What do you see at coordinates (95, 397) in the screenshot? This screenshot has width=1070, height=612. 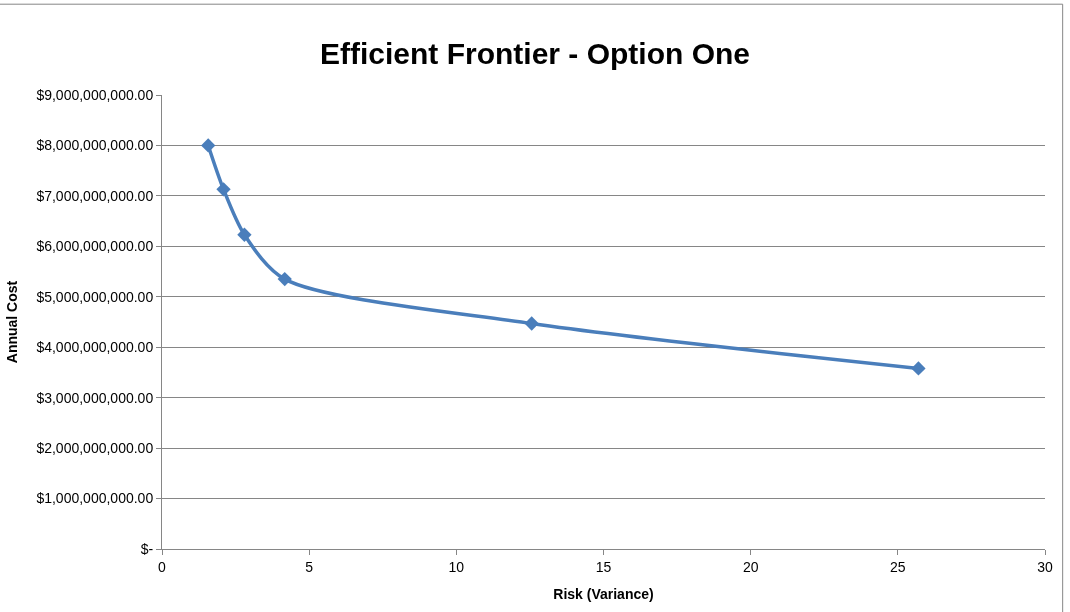 I see `y-tick-label: $3,000,000,000.00` at bounding box center [95, 397].